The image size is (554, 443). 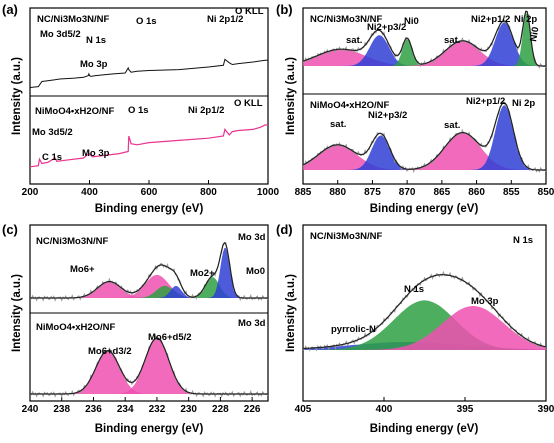 What do you see at coordinates (442, 192) in the screenshot?
I see `x-tick-label: 865` at bounding box center [442, 192].